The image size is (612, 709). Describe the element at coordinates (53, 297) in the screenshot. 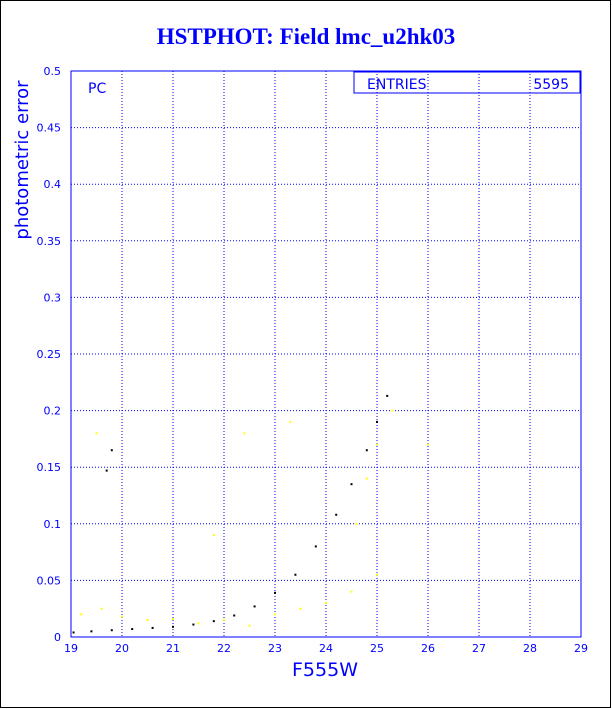

I see `y-tick-label-6: 0.3` at that location.